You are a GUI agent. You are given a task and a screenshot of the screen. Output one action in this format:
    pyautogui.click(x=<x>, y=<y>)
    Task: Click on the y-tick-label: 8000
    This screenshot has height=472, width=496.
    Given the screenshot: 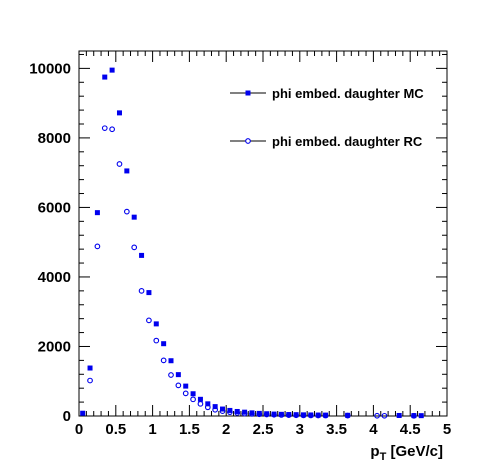 What is the action you would take?
    pyautogui.click(x=54, y=138)
    